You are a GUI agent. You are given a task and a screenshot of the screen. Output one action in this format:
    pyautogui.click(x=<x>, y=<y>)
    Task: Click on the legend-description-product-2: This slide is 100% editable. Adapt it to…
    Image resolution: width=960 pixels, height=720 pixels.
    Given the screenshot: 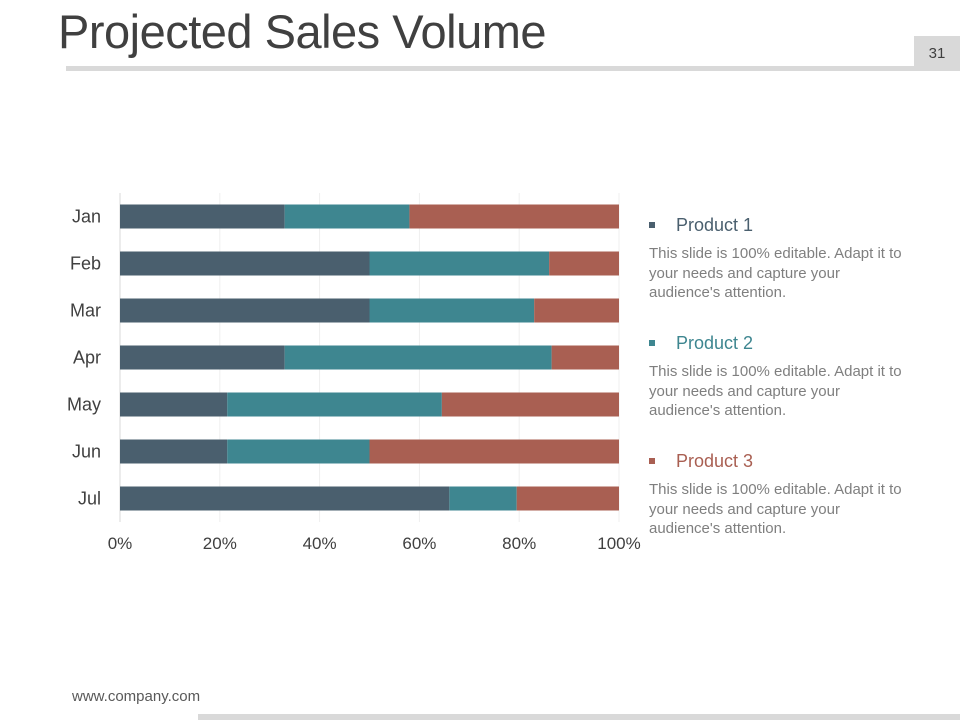 What is the action you would take?
    pyautogui.click(x=775, y=391)
    